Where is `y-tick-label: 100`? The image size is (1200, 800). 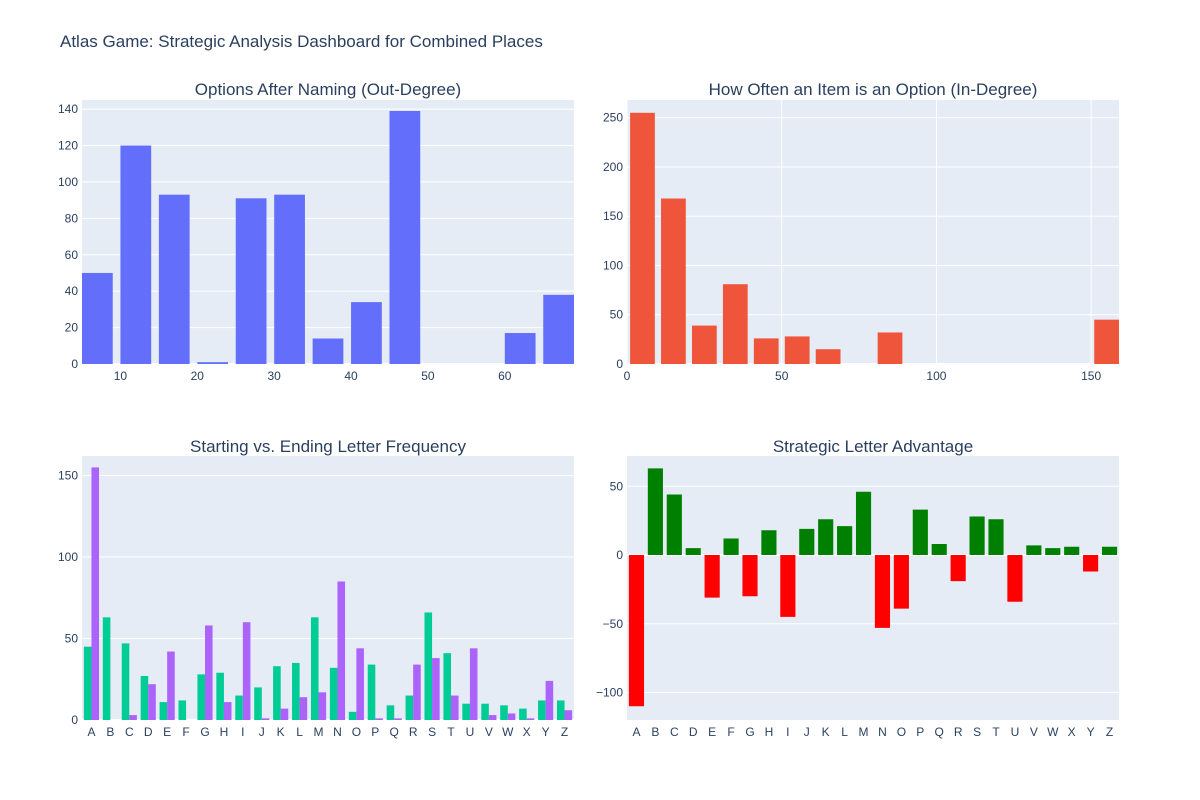 y-tick-label: 100 is located at coordinates (68, 557).